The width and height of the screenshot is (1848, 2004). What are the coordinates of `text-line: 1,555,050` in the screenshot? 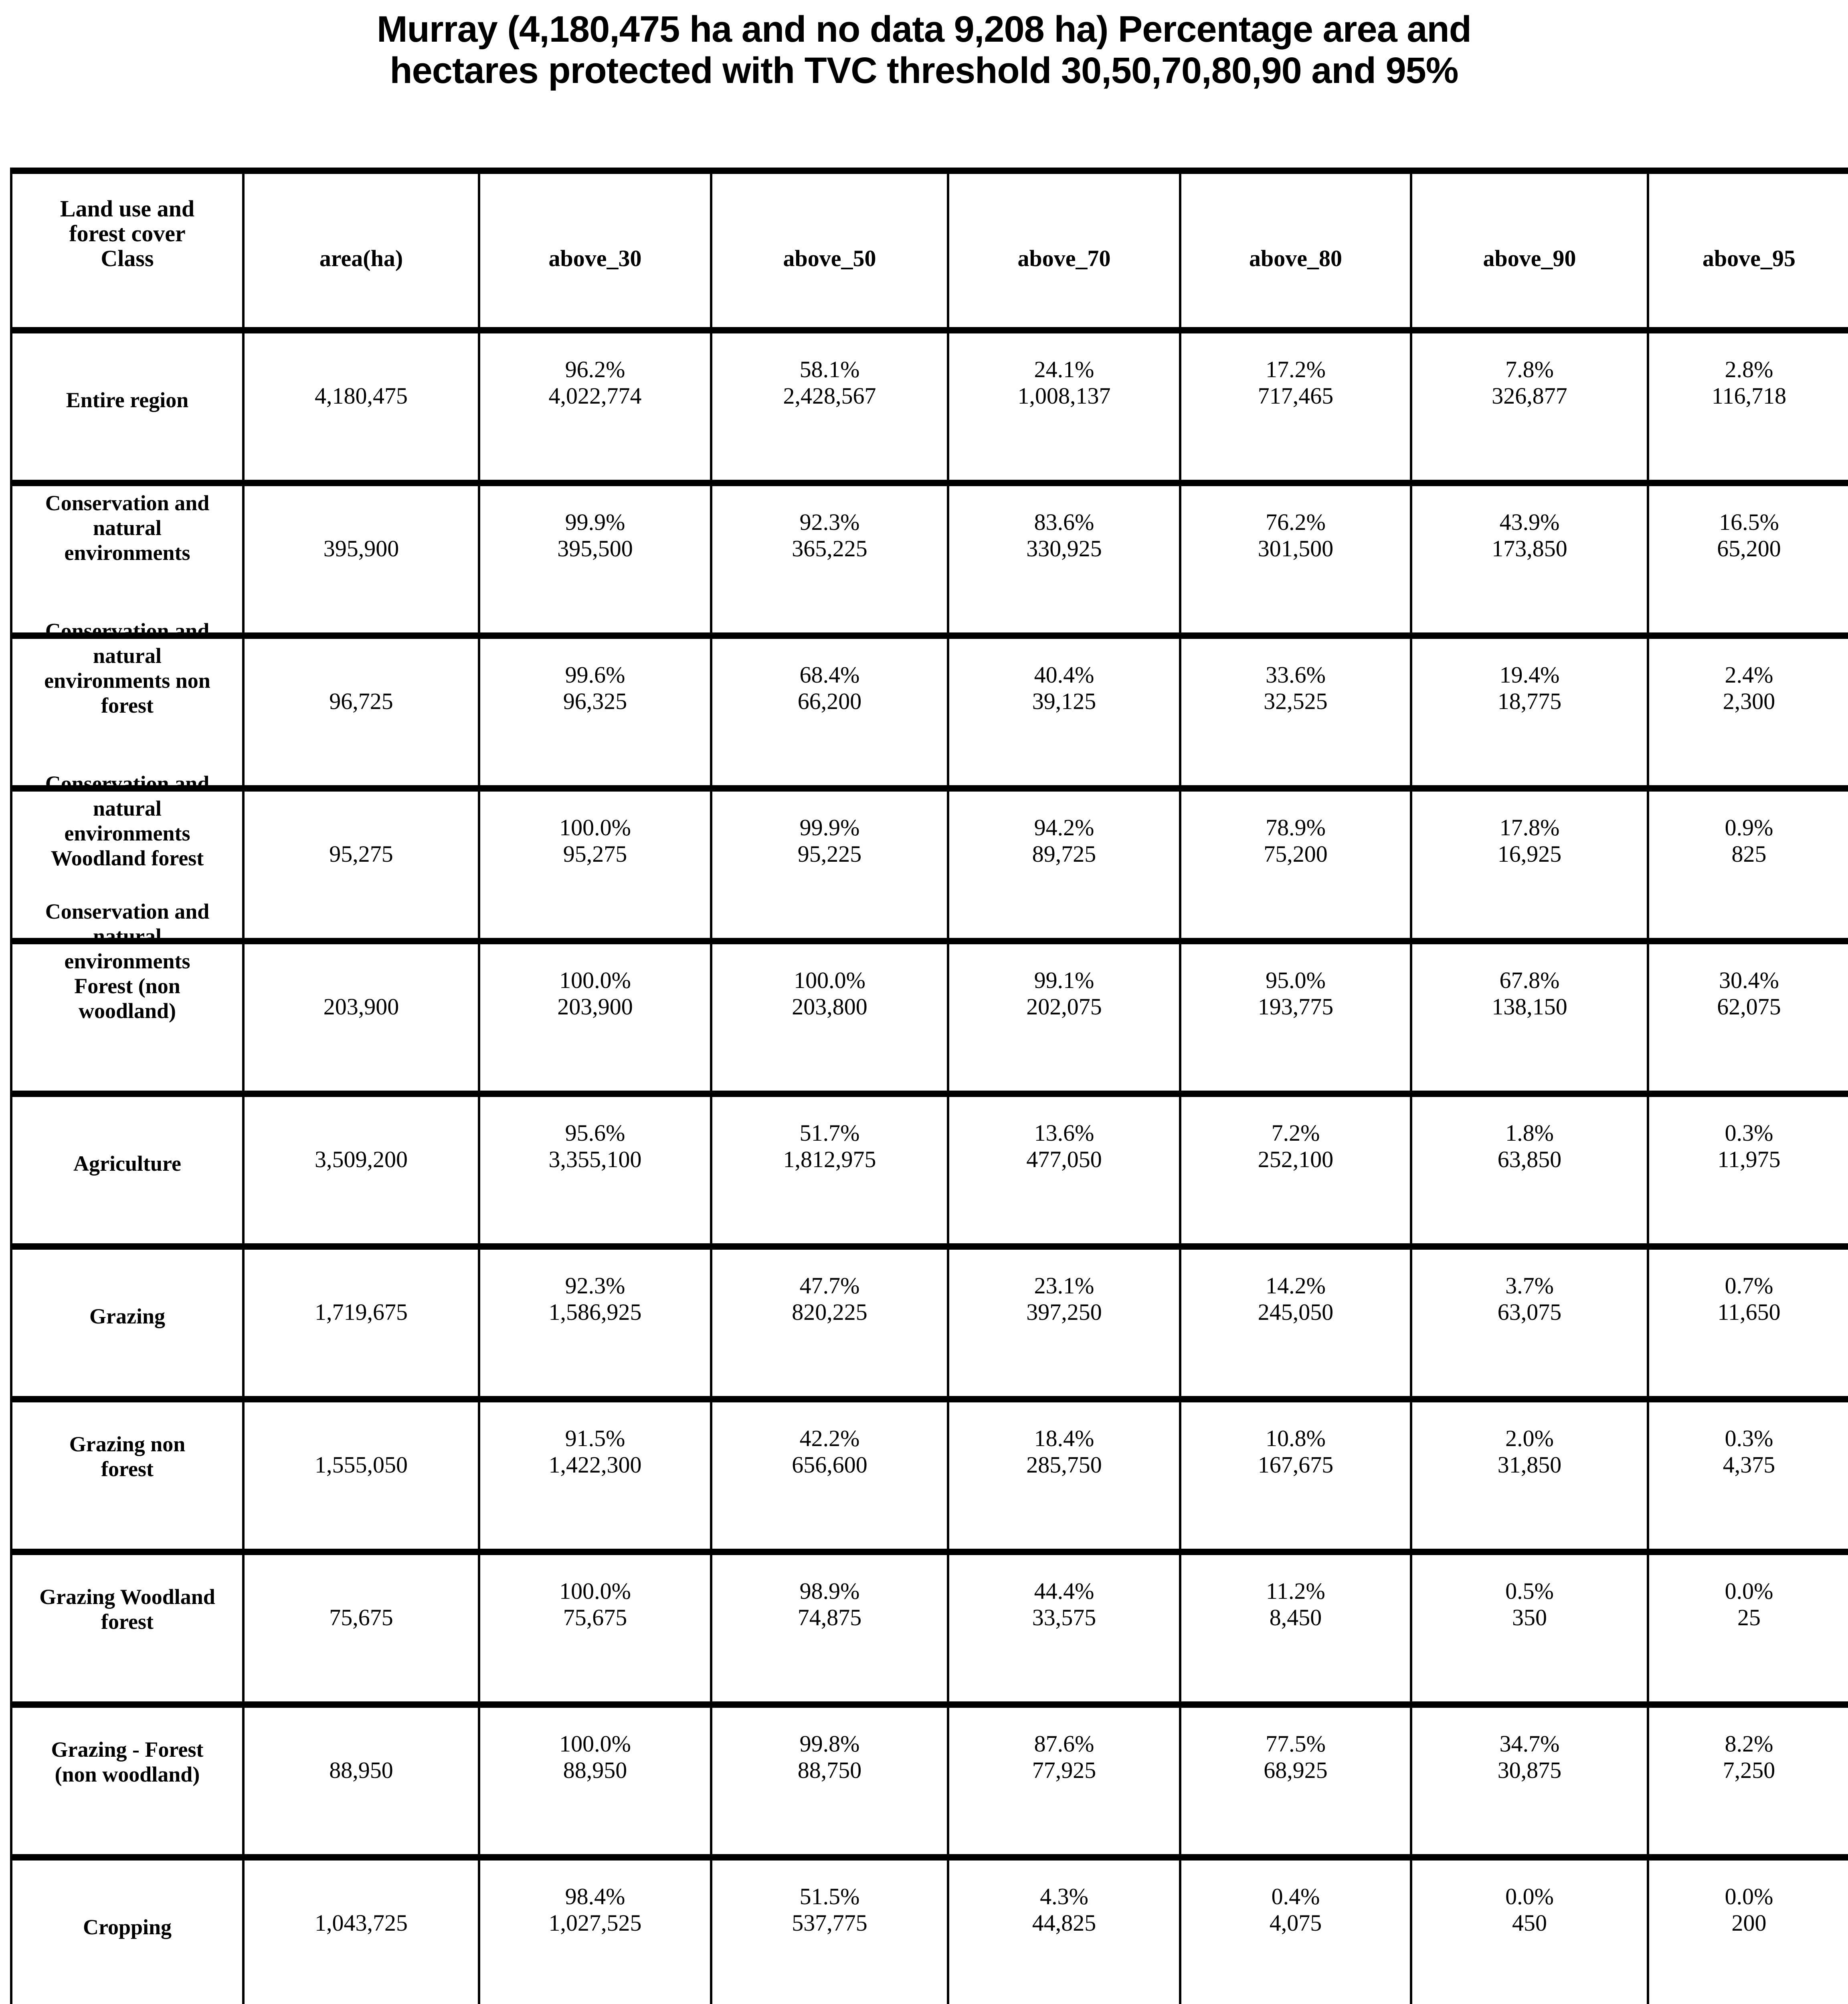 It's located at (361, 1465).